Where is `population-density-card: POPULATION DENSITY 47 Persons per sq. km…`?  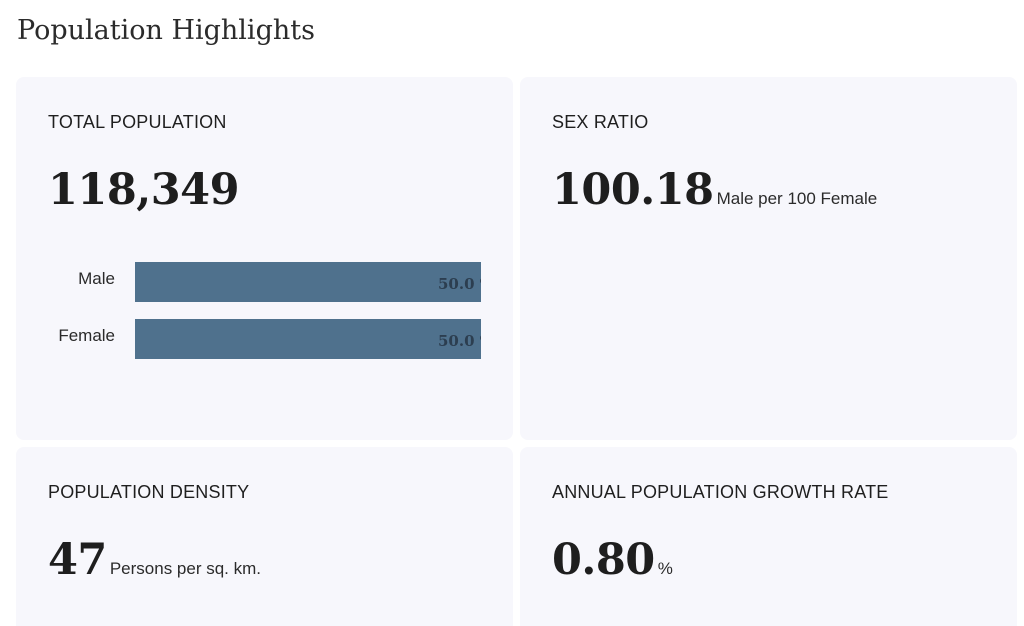 population-density-card: POPULATION DENSITY 47 Persons per sq. km… is located at coordinates (264, 536).